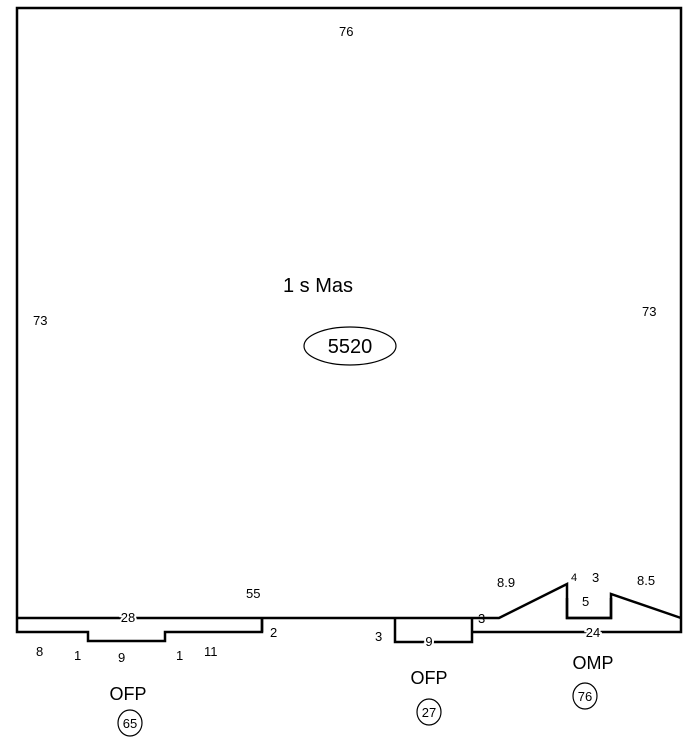 The height and width of the screenshot is (747, 686). What do you see at coordinates (577, 626) in the screenshot?
I see `porch-right-outline` at bounding box center [577, 626].